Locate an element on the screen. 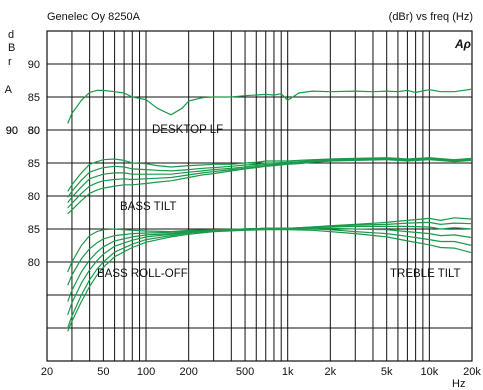 This screenshot has height=390, width=483. chart-title: Genelec Oy 8250A is located at coordinates (94, 17).